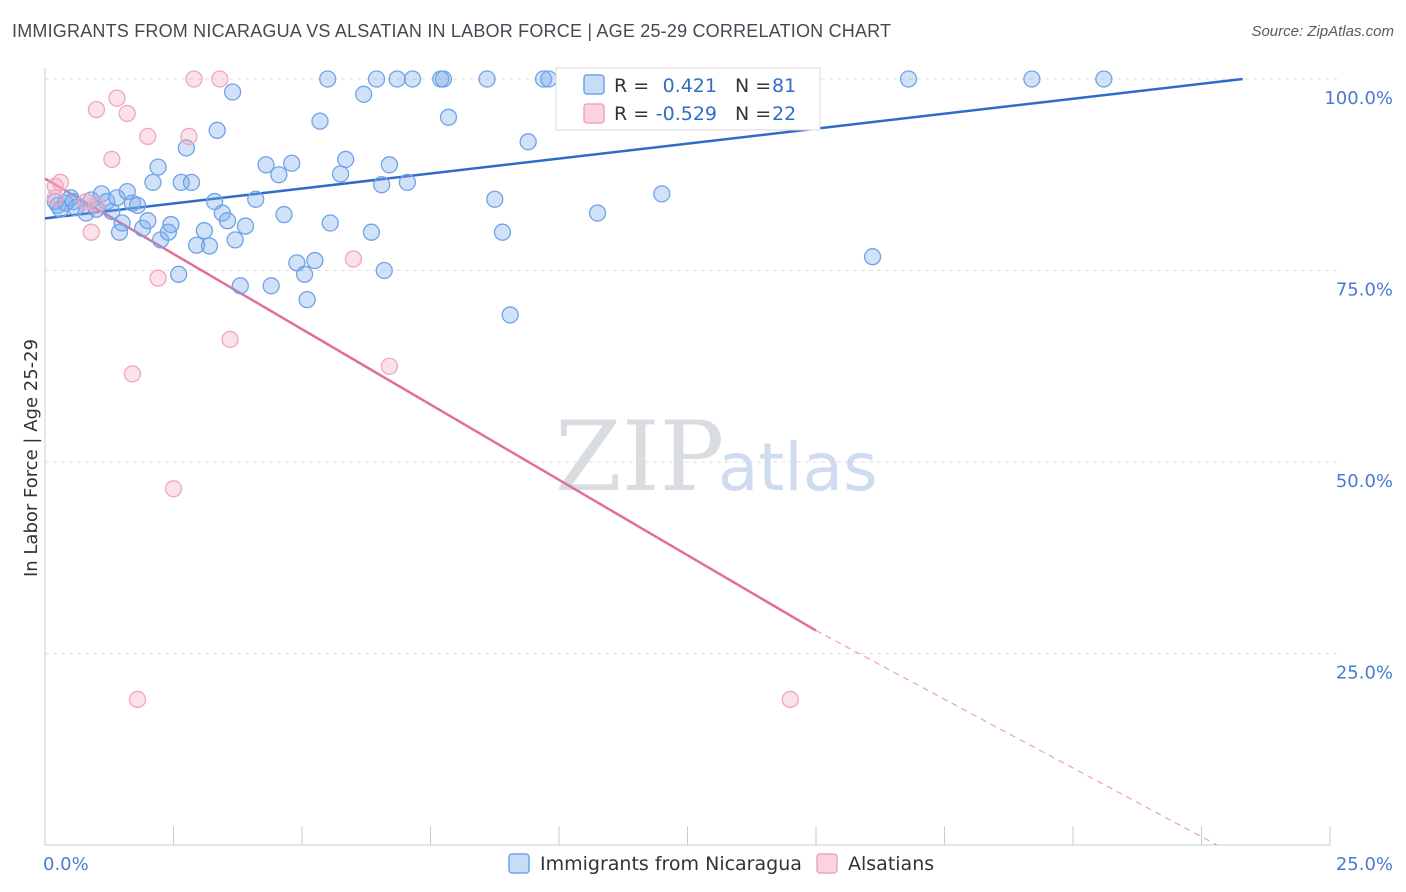 The width and height of the screenshot is (1406, 892). What do you see at coordinates (519, 863) in the screenshot?
I see `series-legend-swatch-nicaragua` at bounding box center [519, 863].